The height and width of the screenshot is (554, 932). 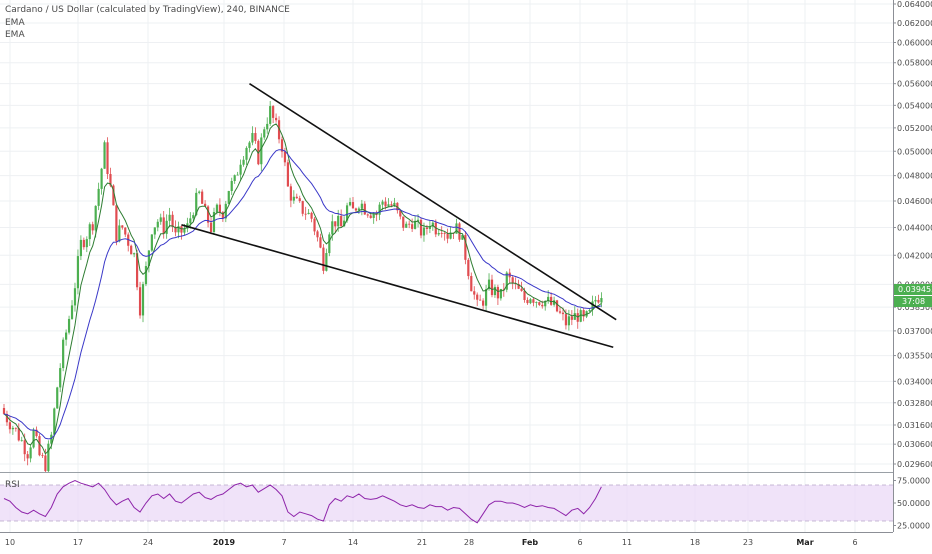 What do you see at coordinates (397, 286) in the screenshot?
I see `trendline-lower` at bounding box center [397, 286].